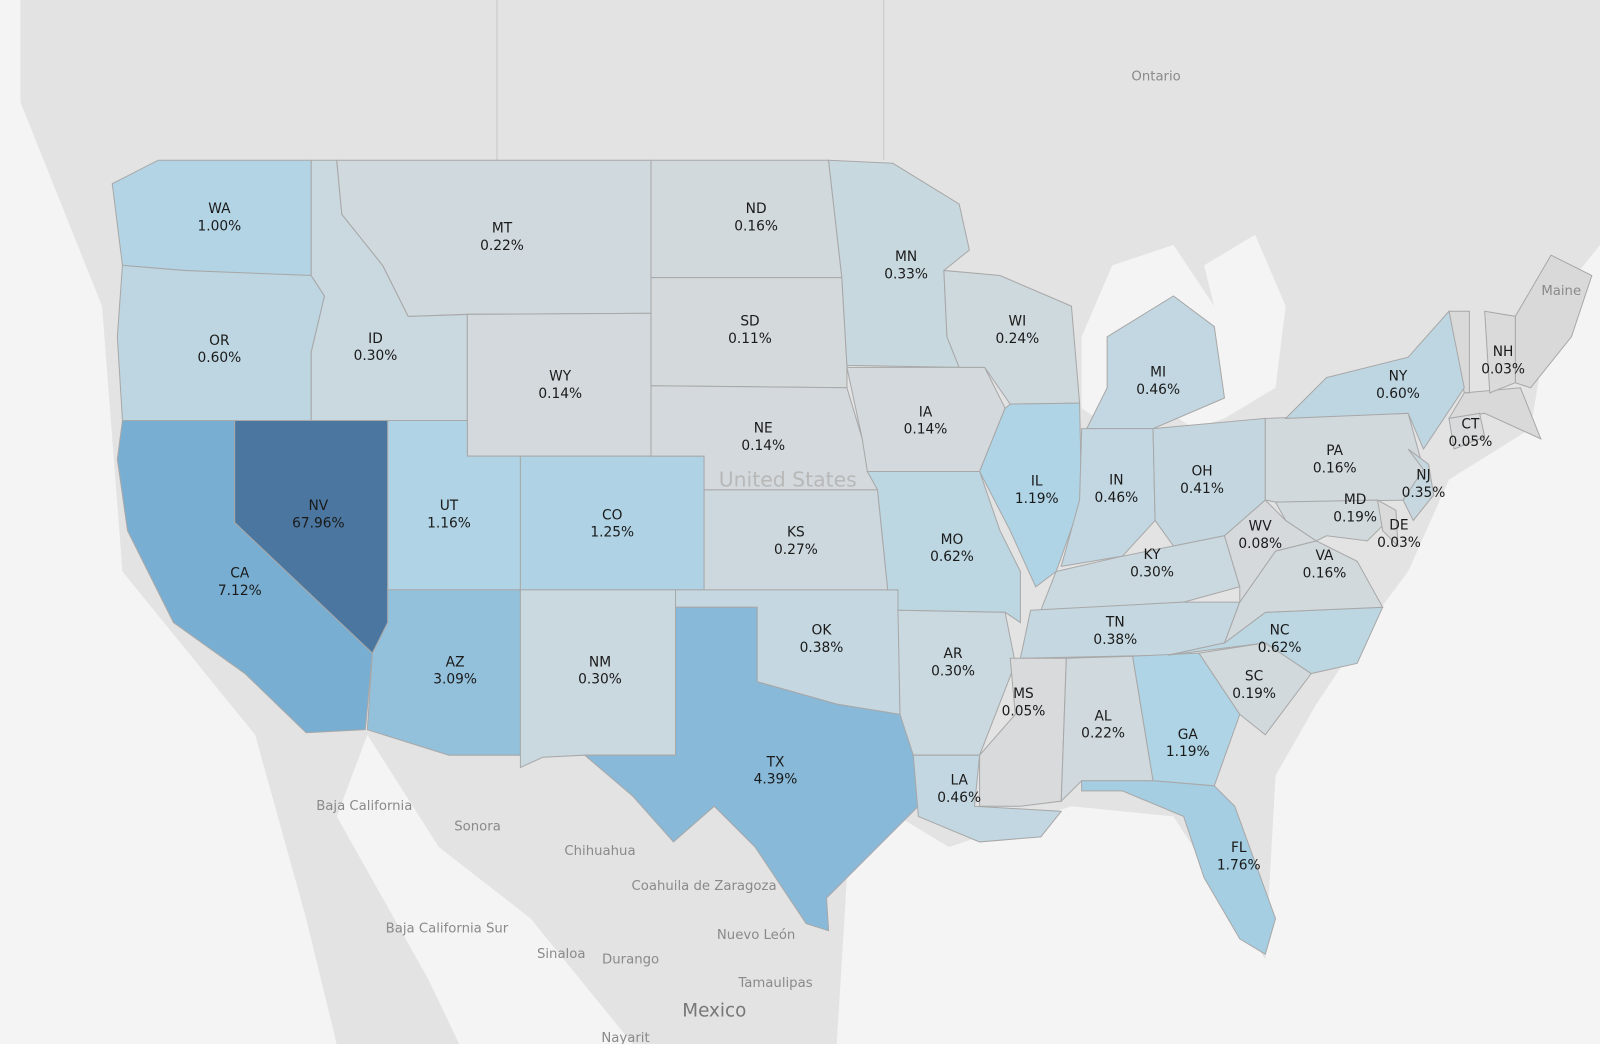 This screenshot has width=1600, height=1044. I want to click on state-code: MT, so click(502, 229).